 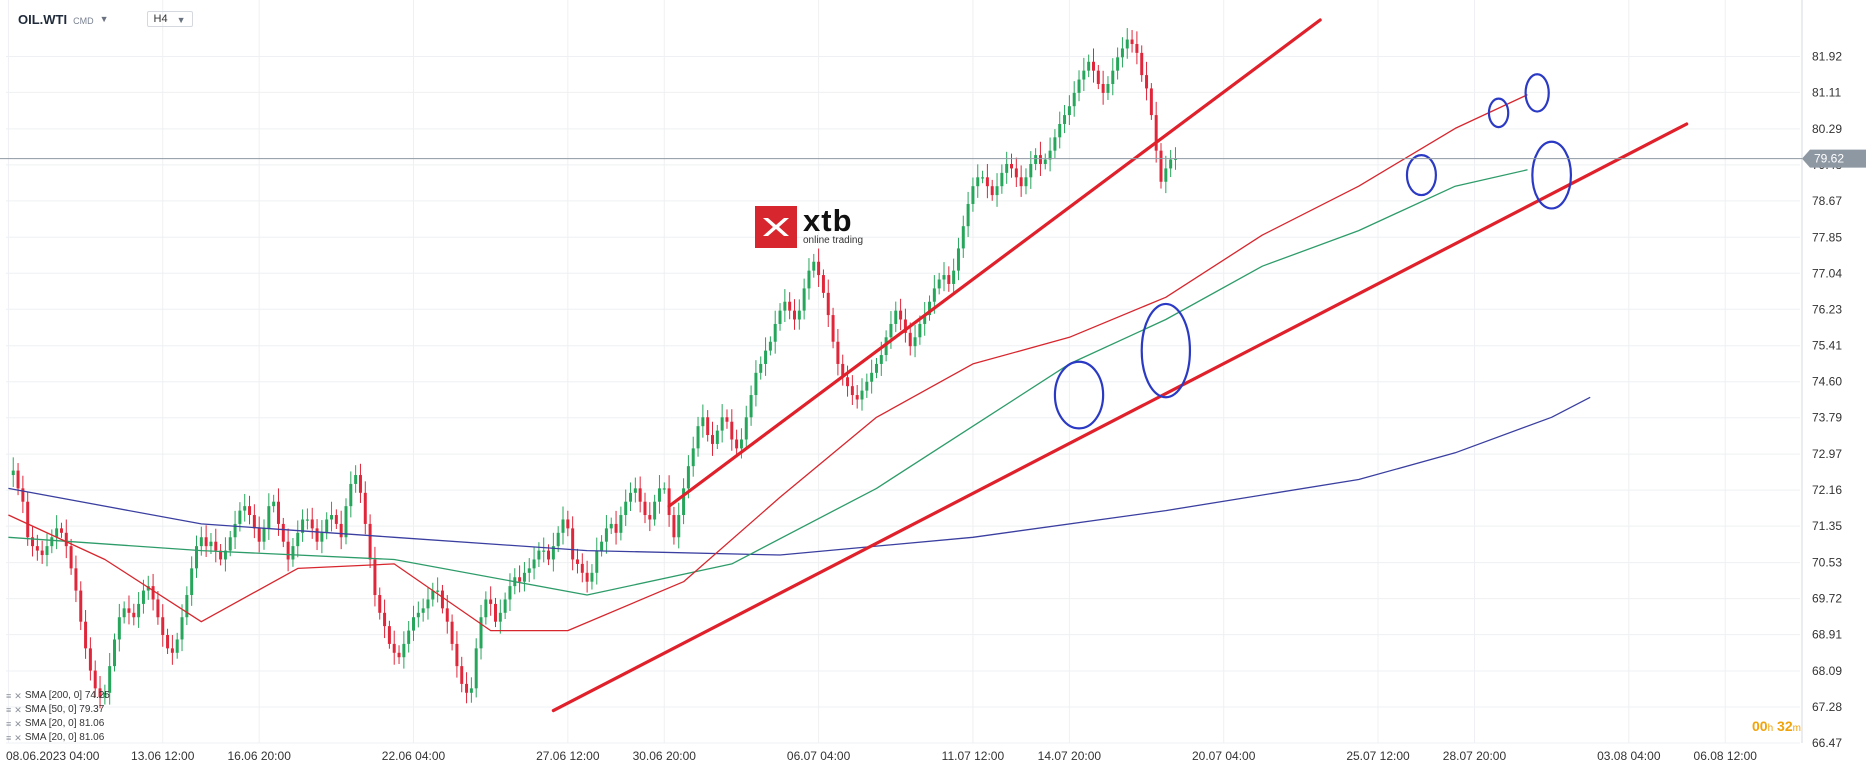 I want to click on y-tick-label: 81.11, so click(x=1826, y=92).